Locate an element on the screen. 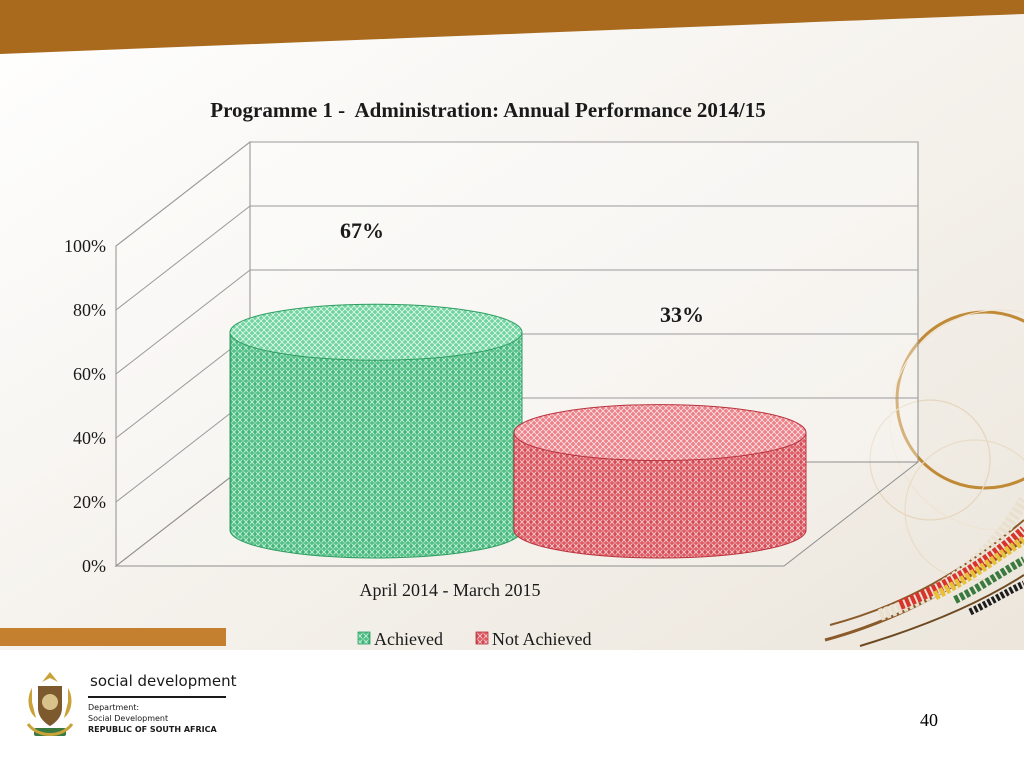  legend-swatch-not-achieved is located at coordinates (482, 638).